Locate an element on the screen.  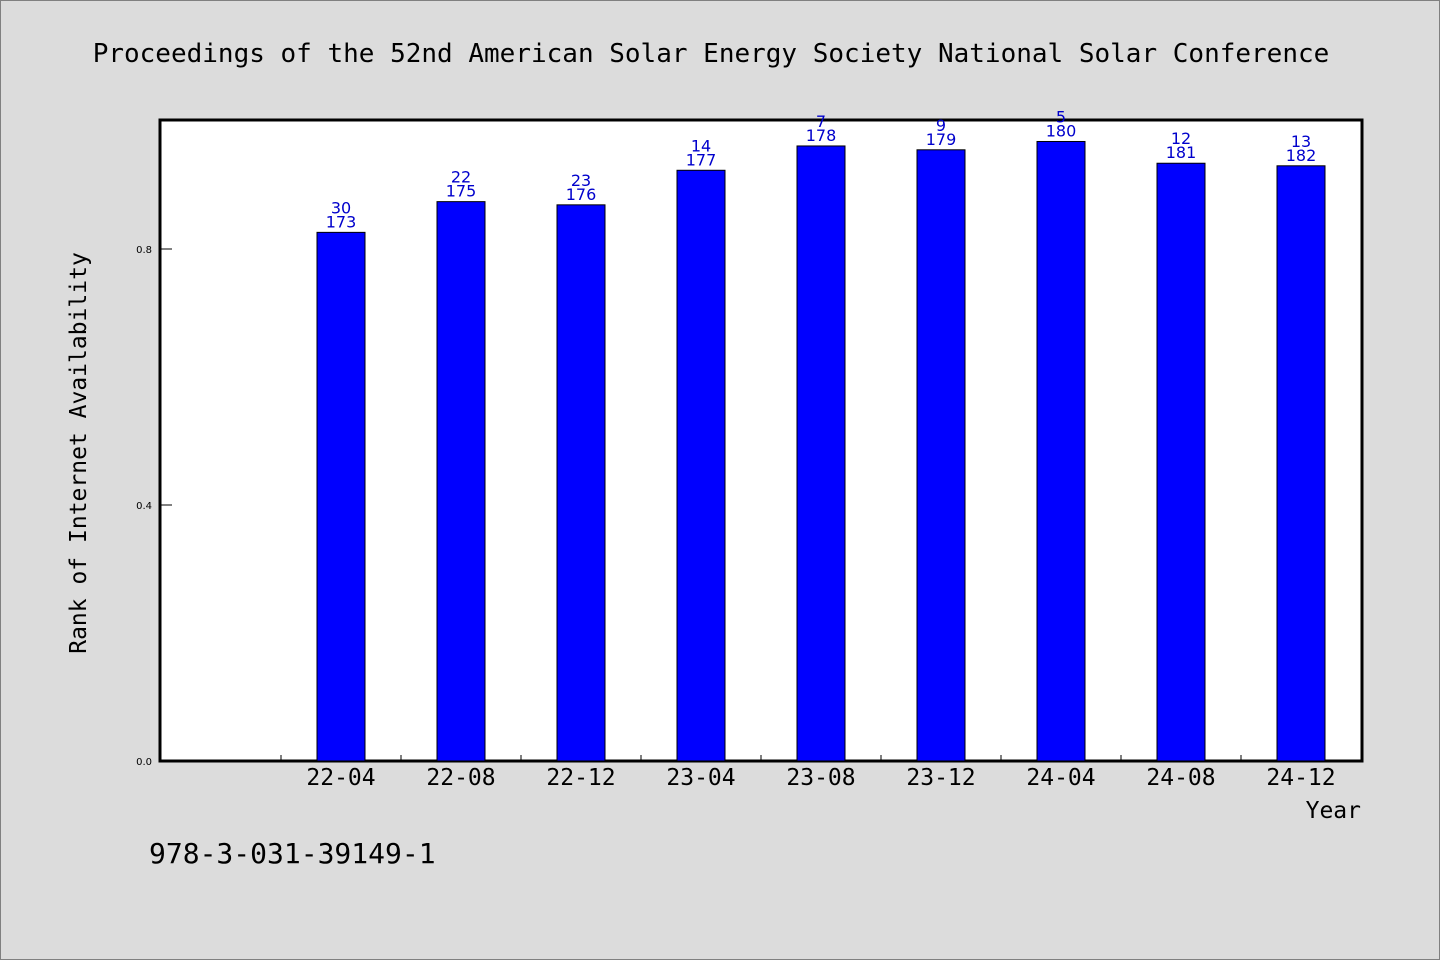
total-label: 175 is located at coordinates (461, 191).